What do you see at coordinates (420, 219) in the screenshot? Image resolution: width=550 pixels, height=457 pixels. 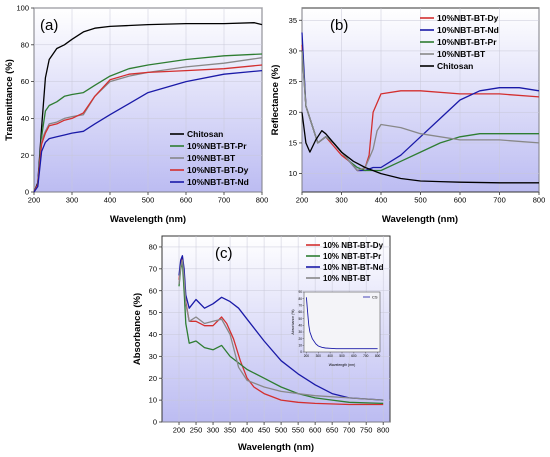 I see `panel-b-xlabel: Wavelength (nm)` at bounding box center [420, 219].